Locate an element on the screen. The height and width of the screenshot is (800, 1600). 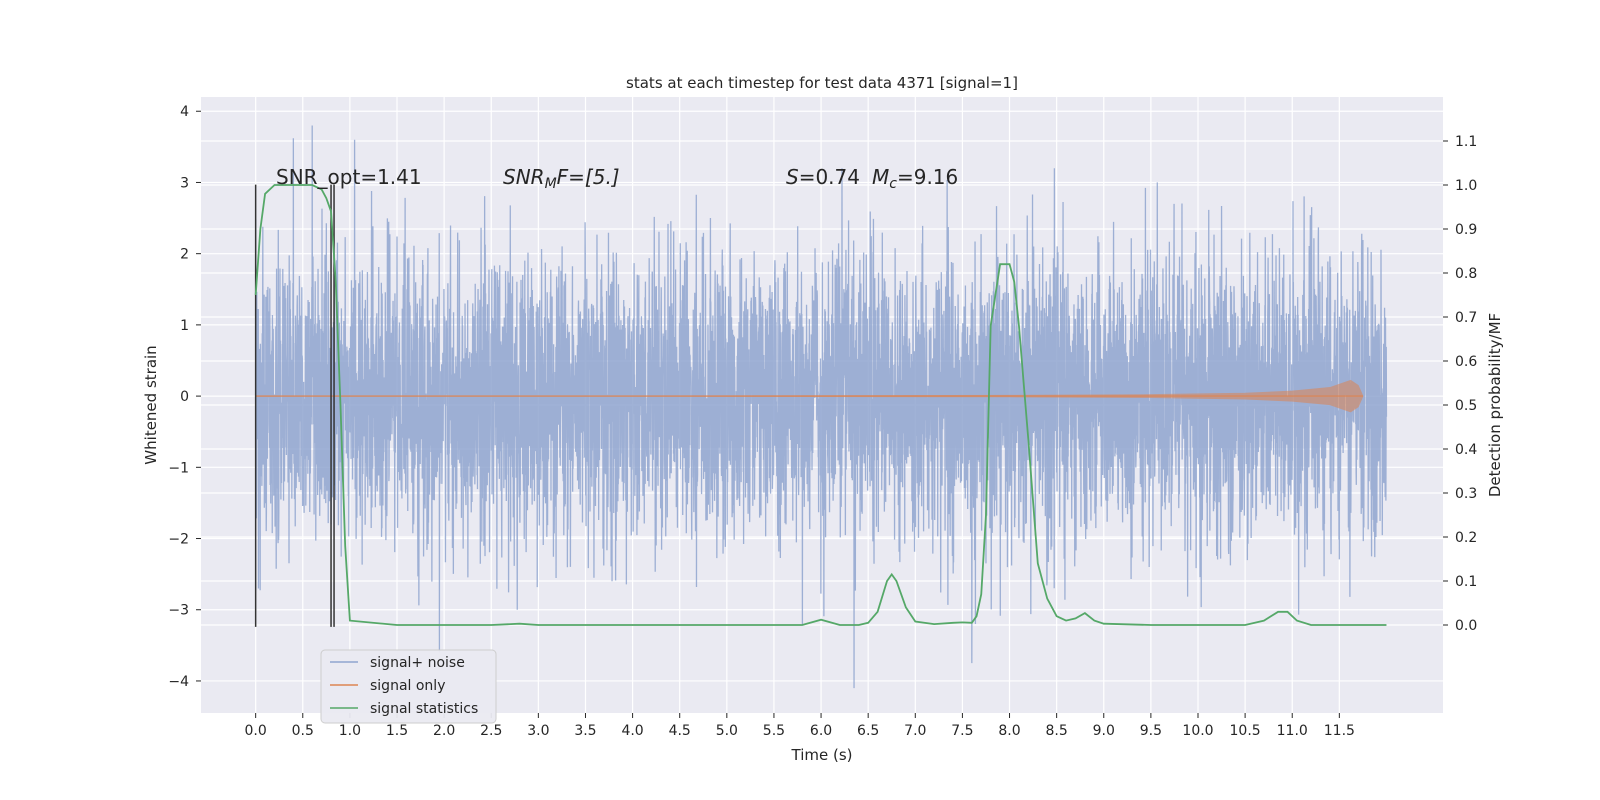
x-tick-label: 9.0 is located at coordinates (1104, 731).